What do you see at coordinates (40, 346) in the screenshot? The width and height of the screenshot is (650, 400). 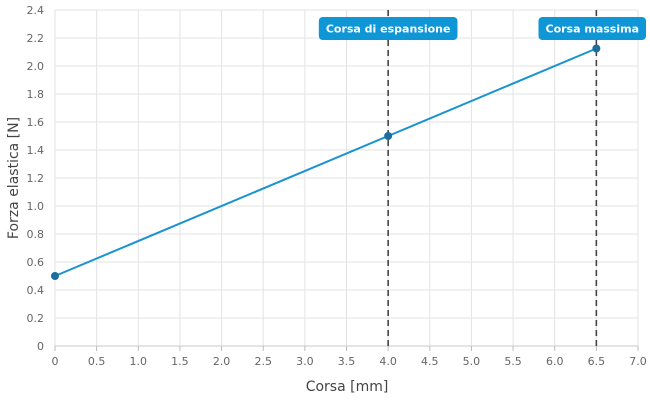 I see `y-tick-label: 0` at bounding box center [40, 346].